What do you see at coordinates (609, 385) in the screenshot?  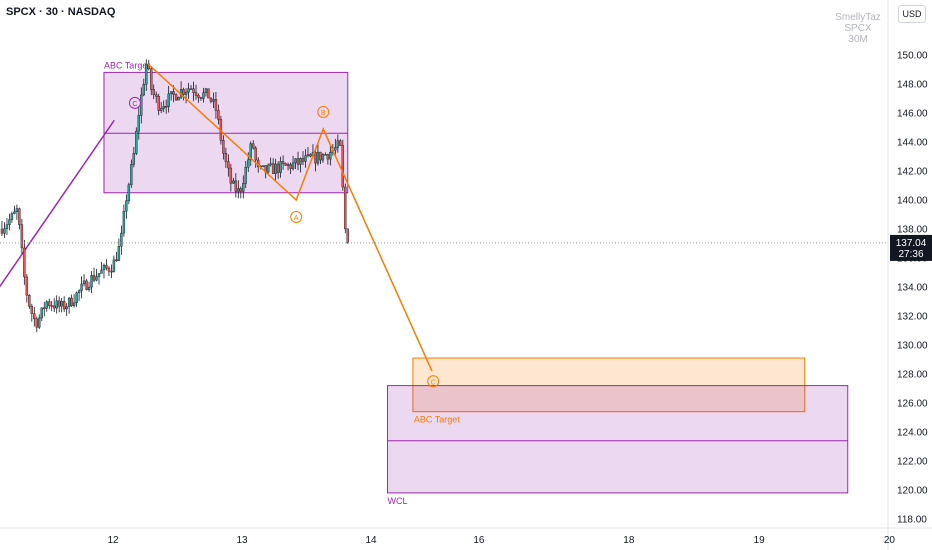 I see `abc-target-zone-orange` at bounding box center [609, 385].